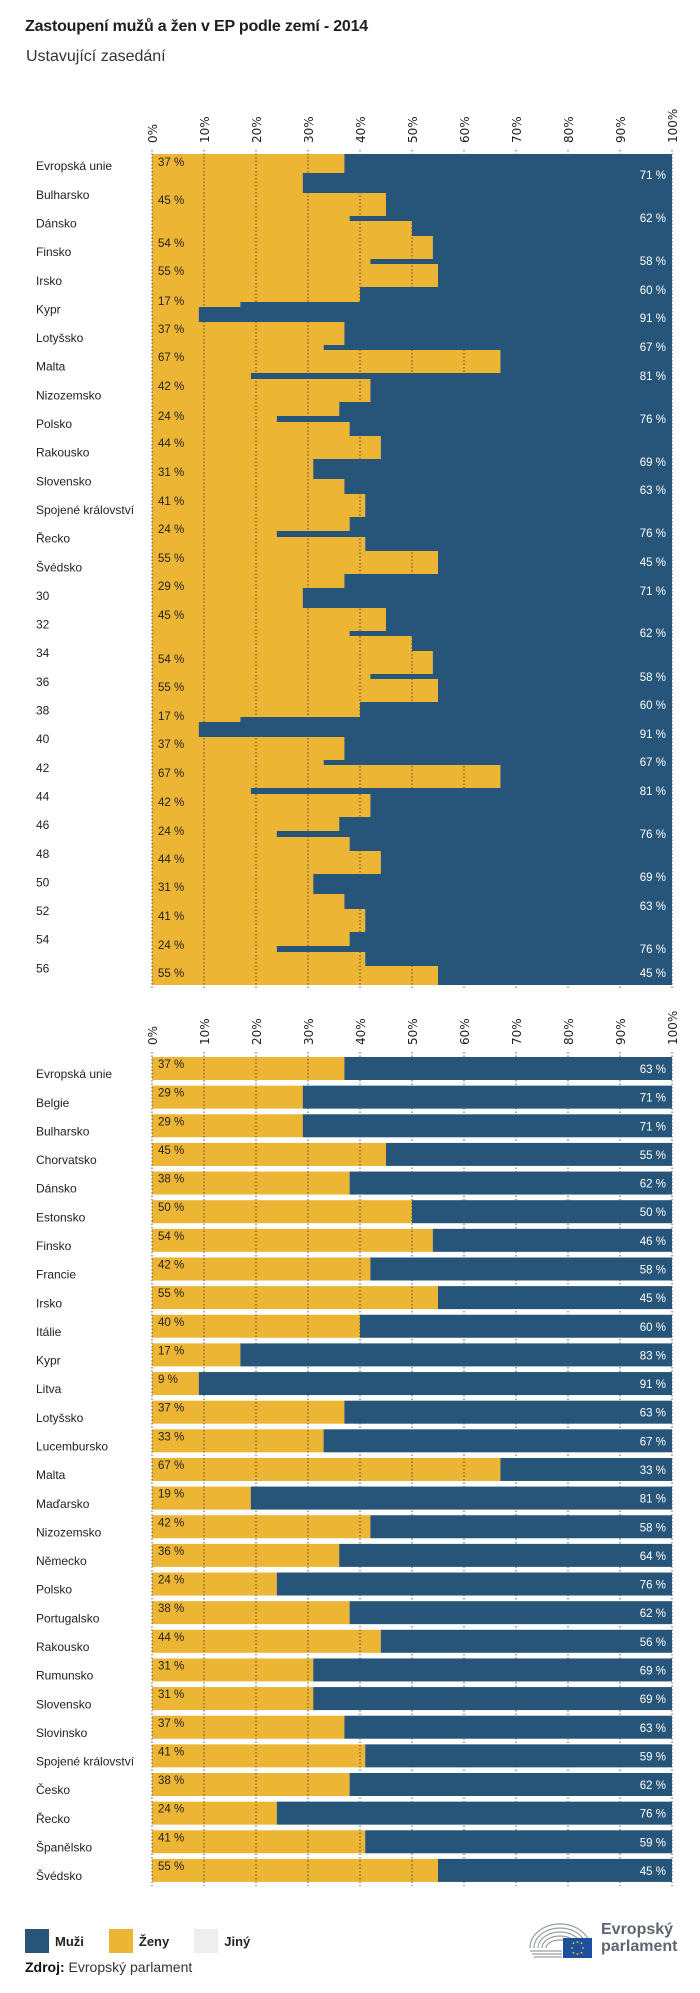  I want to click on men-value-label: 59 %, so click(653, 1843).